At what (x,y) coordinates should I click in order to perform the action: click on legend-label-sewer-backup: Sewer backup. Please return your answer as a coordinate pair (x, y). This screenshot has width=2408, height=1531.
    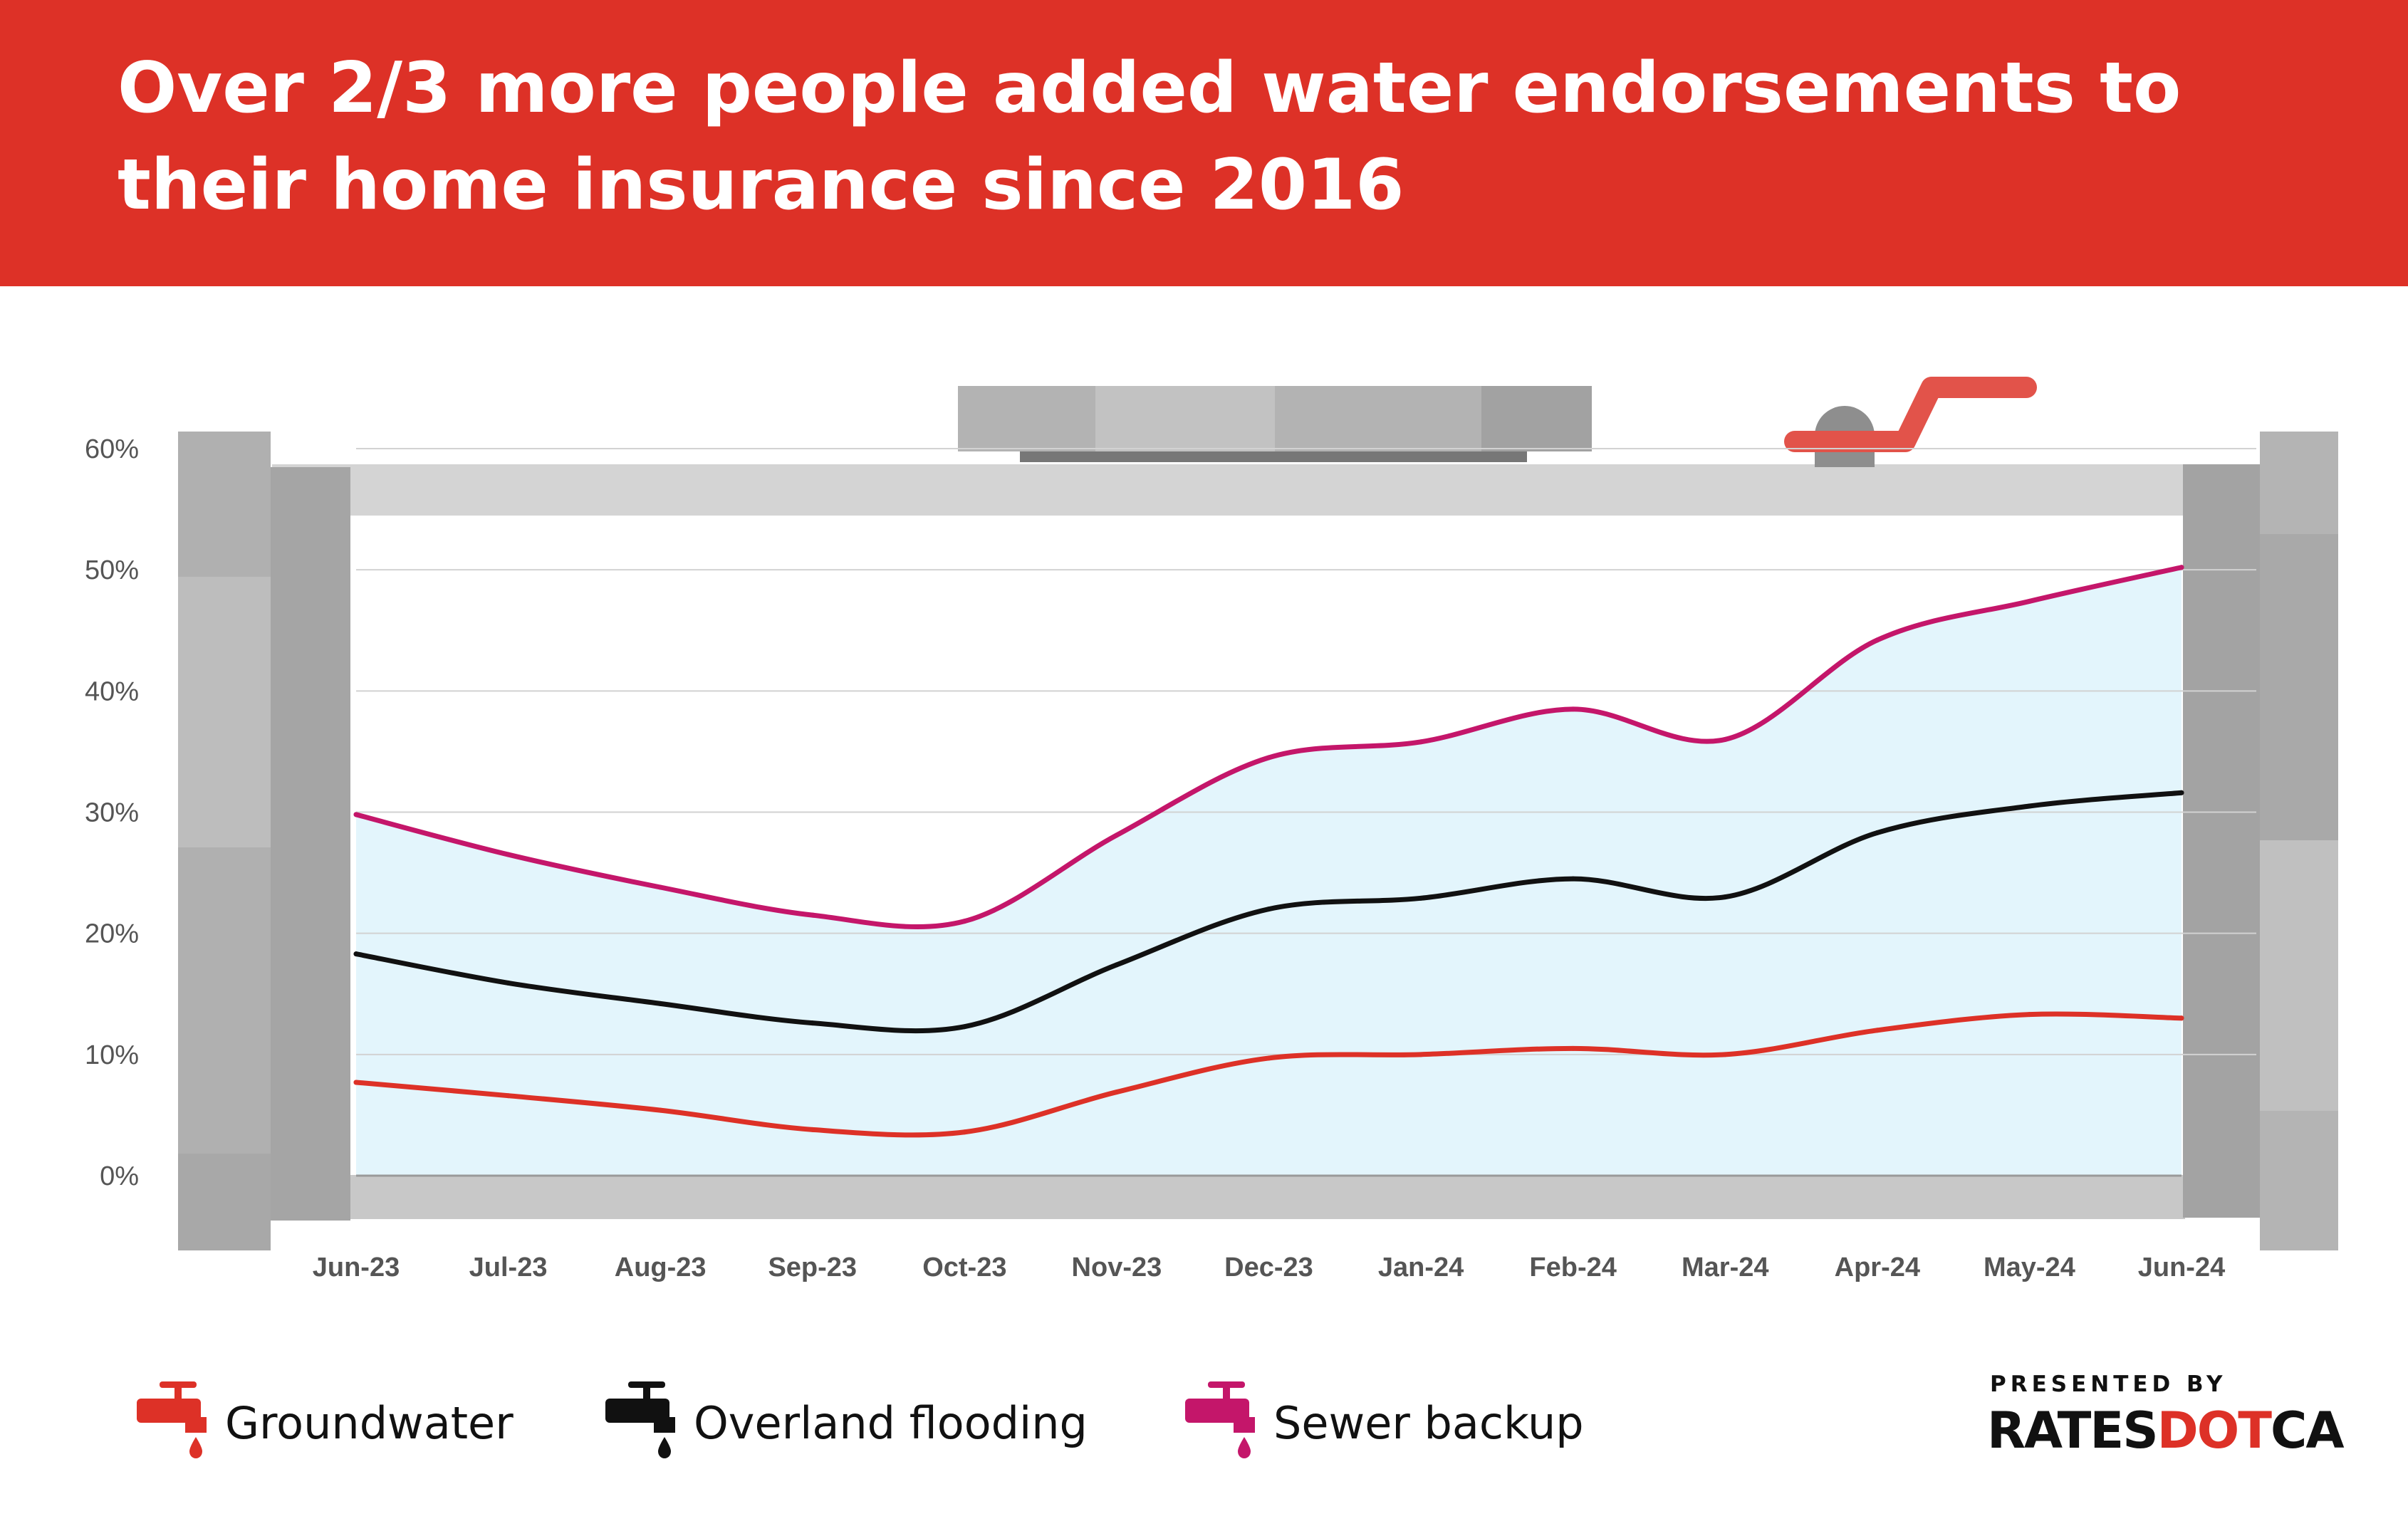
    Looking at the image, I should click on (1428, 1423).